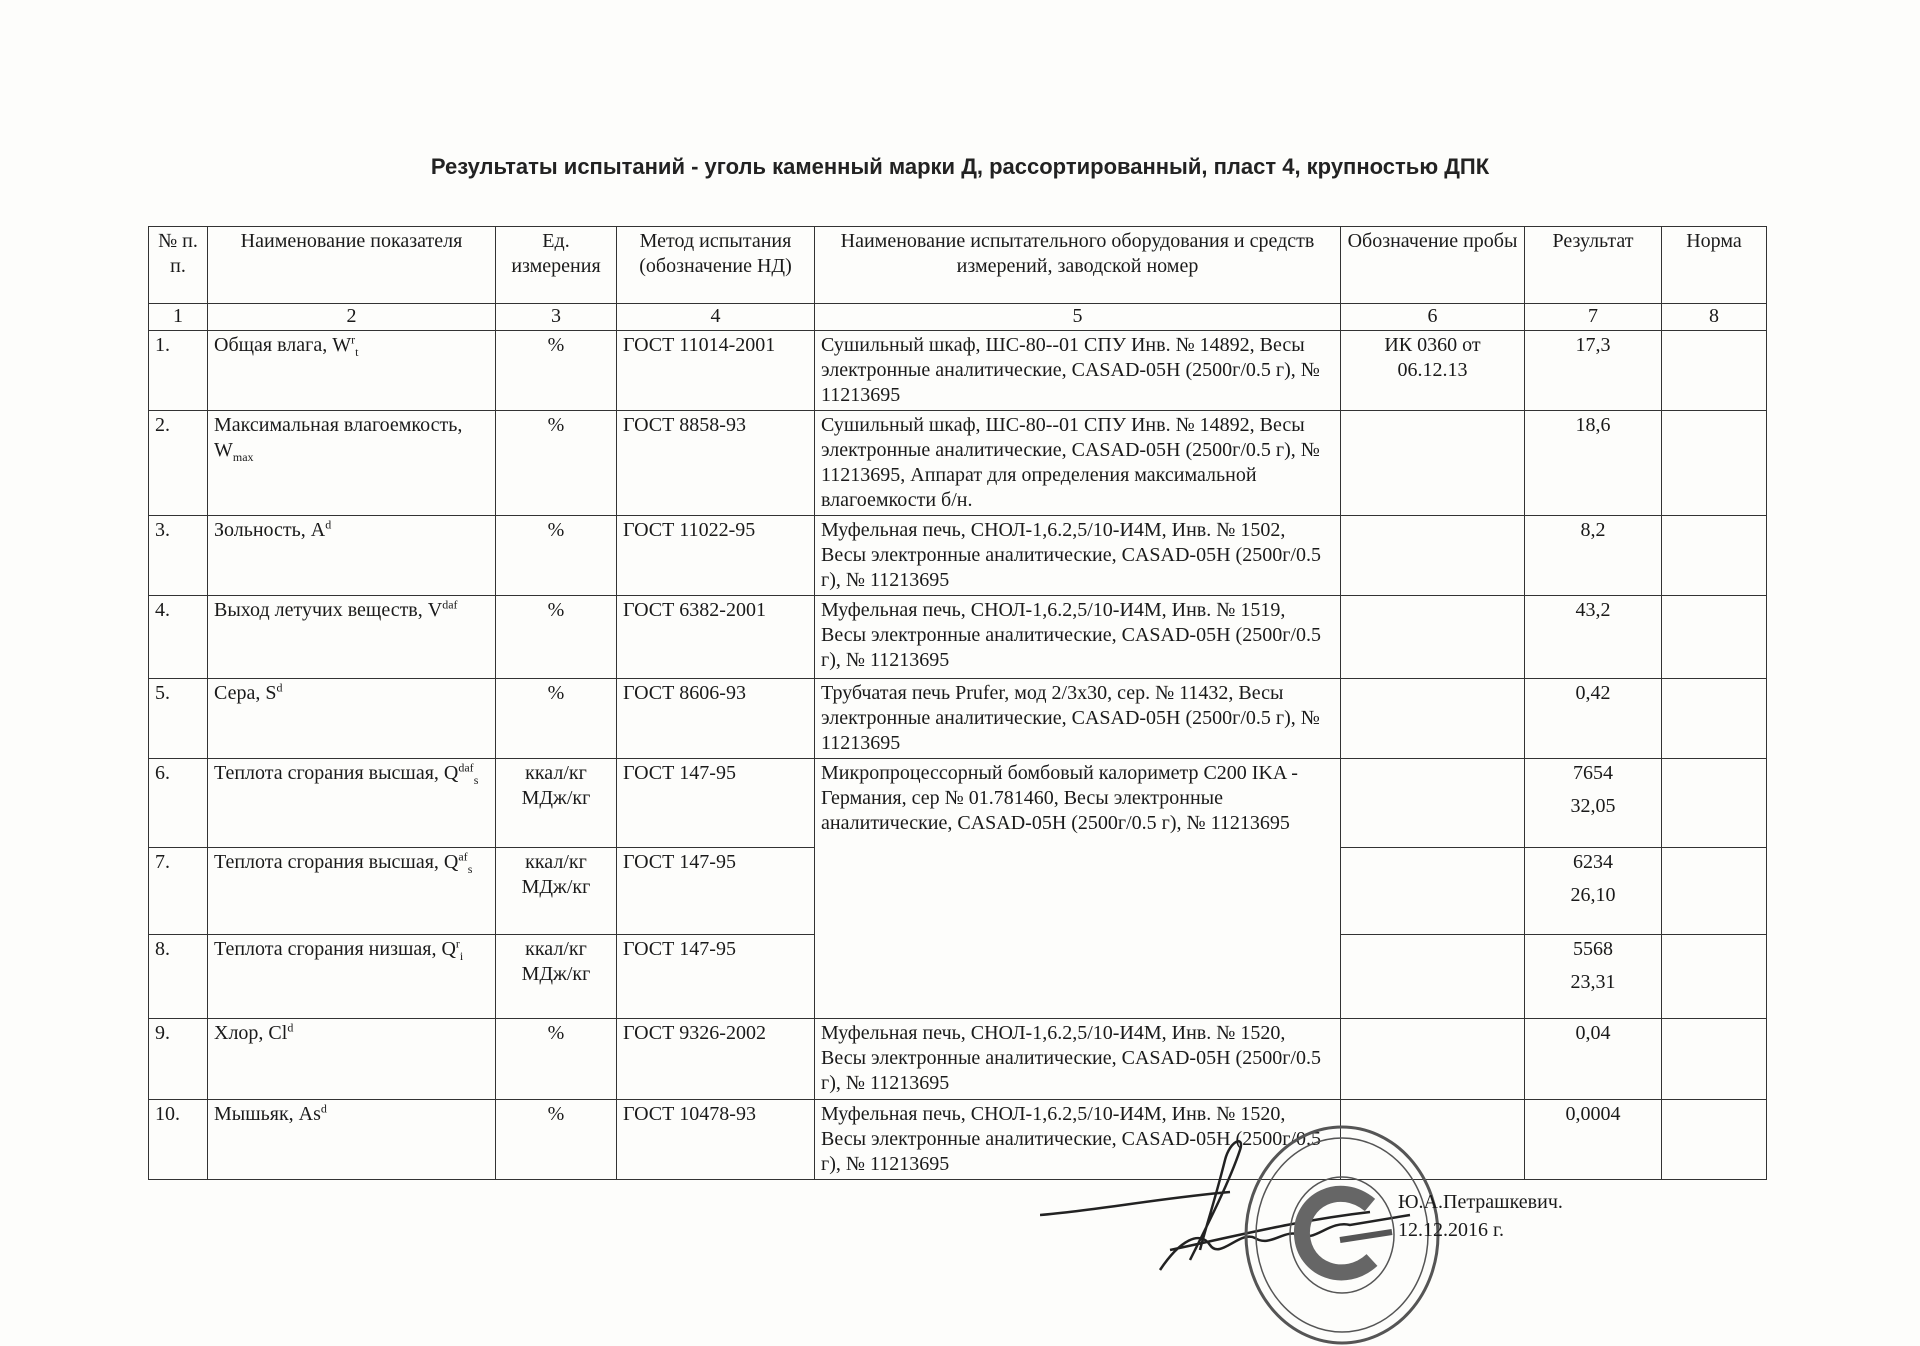  Describe the element at coordinates (323, 1108) in the screenshot. I see `superscript: d` at that location.